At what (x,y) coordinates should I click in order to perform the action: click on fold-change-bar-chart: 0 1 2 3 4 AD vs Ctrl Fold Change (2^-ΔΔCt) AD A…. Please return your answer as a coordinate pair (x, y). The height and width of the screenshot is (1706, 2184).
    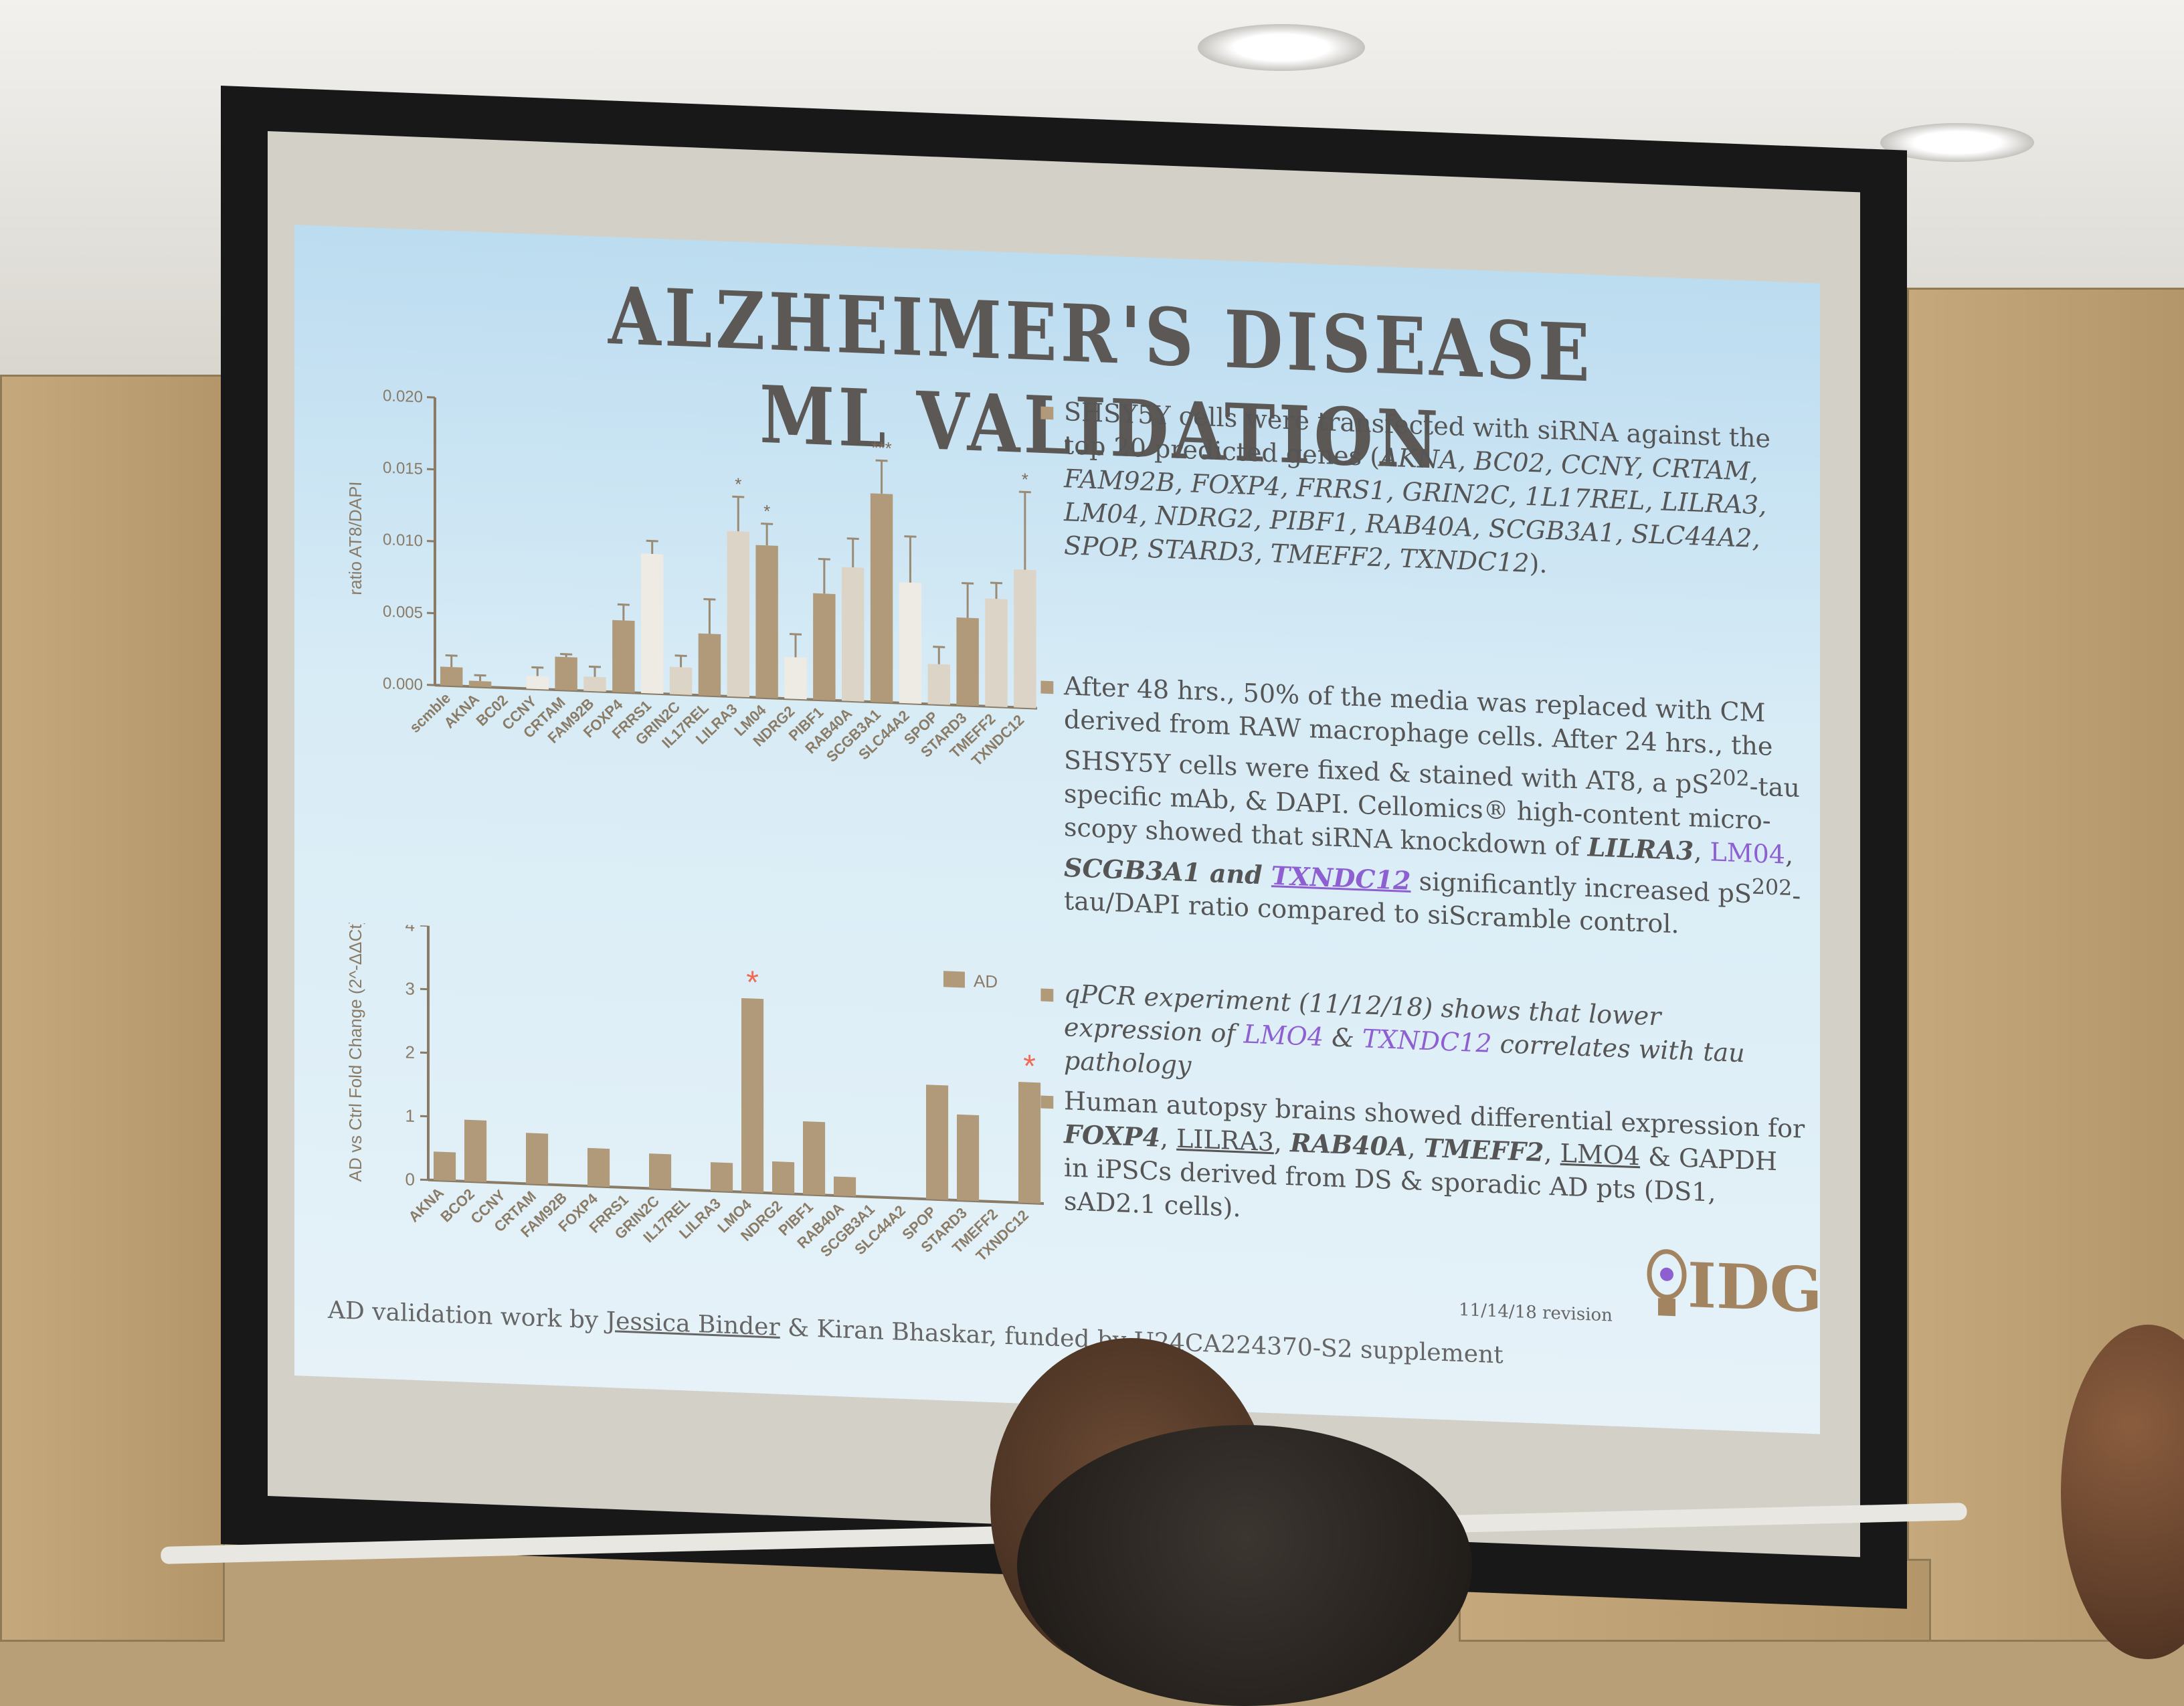
    Looking at the image, I should click on (689, 1103).